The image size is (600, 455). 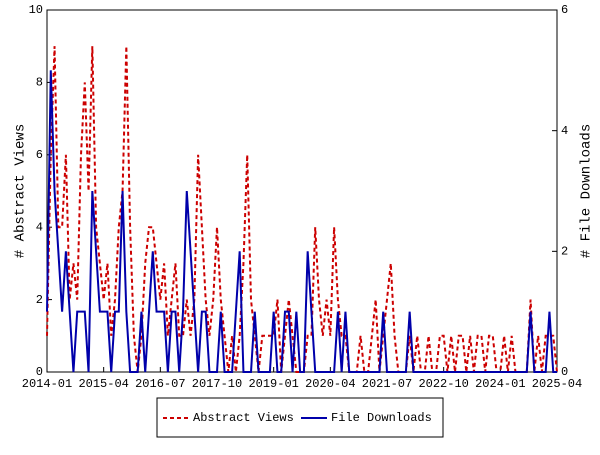 I want to click on y-tick-label: 4, so click(x=39, y=227).